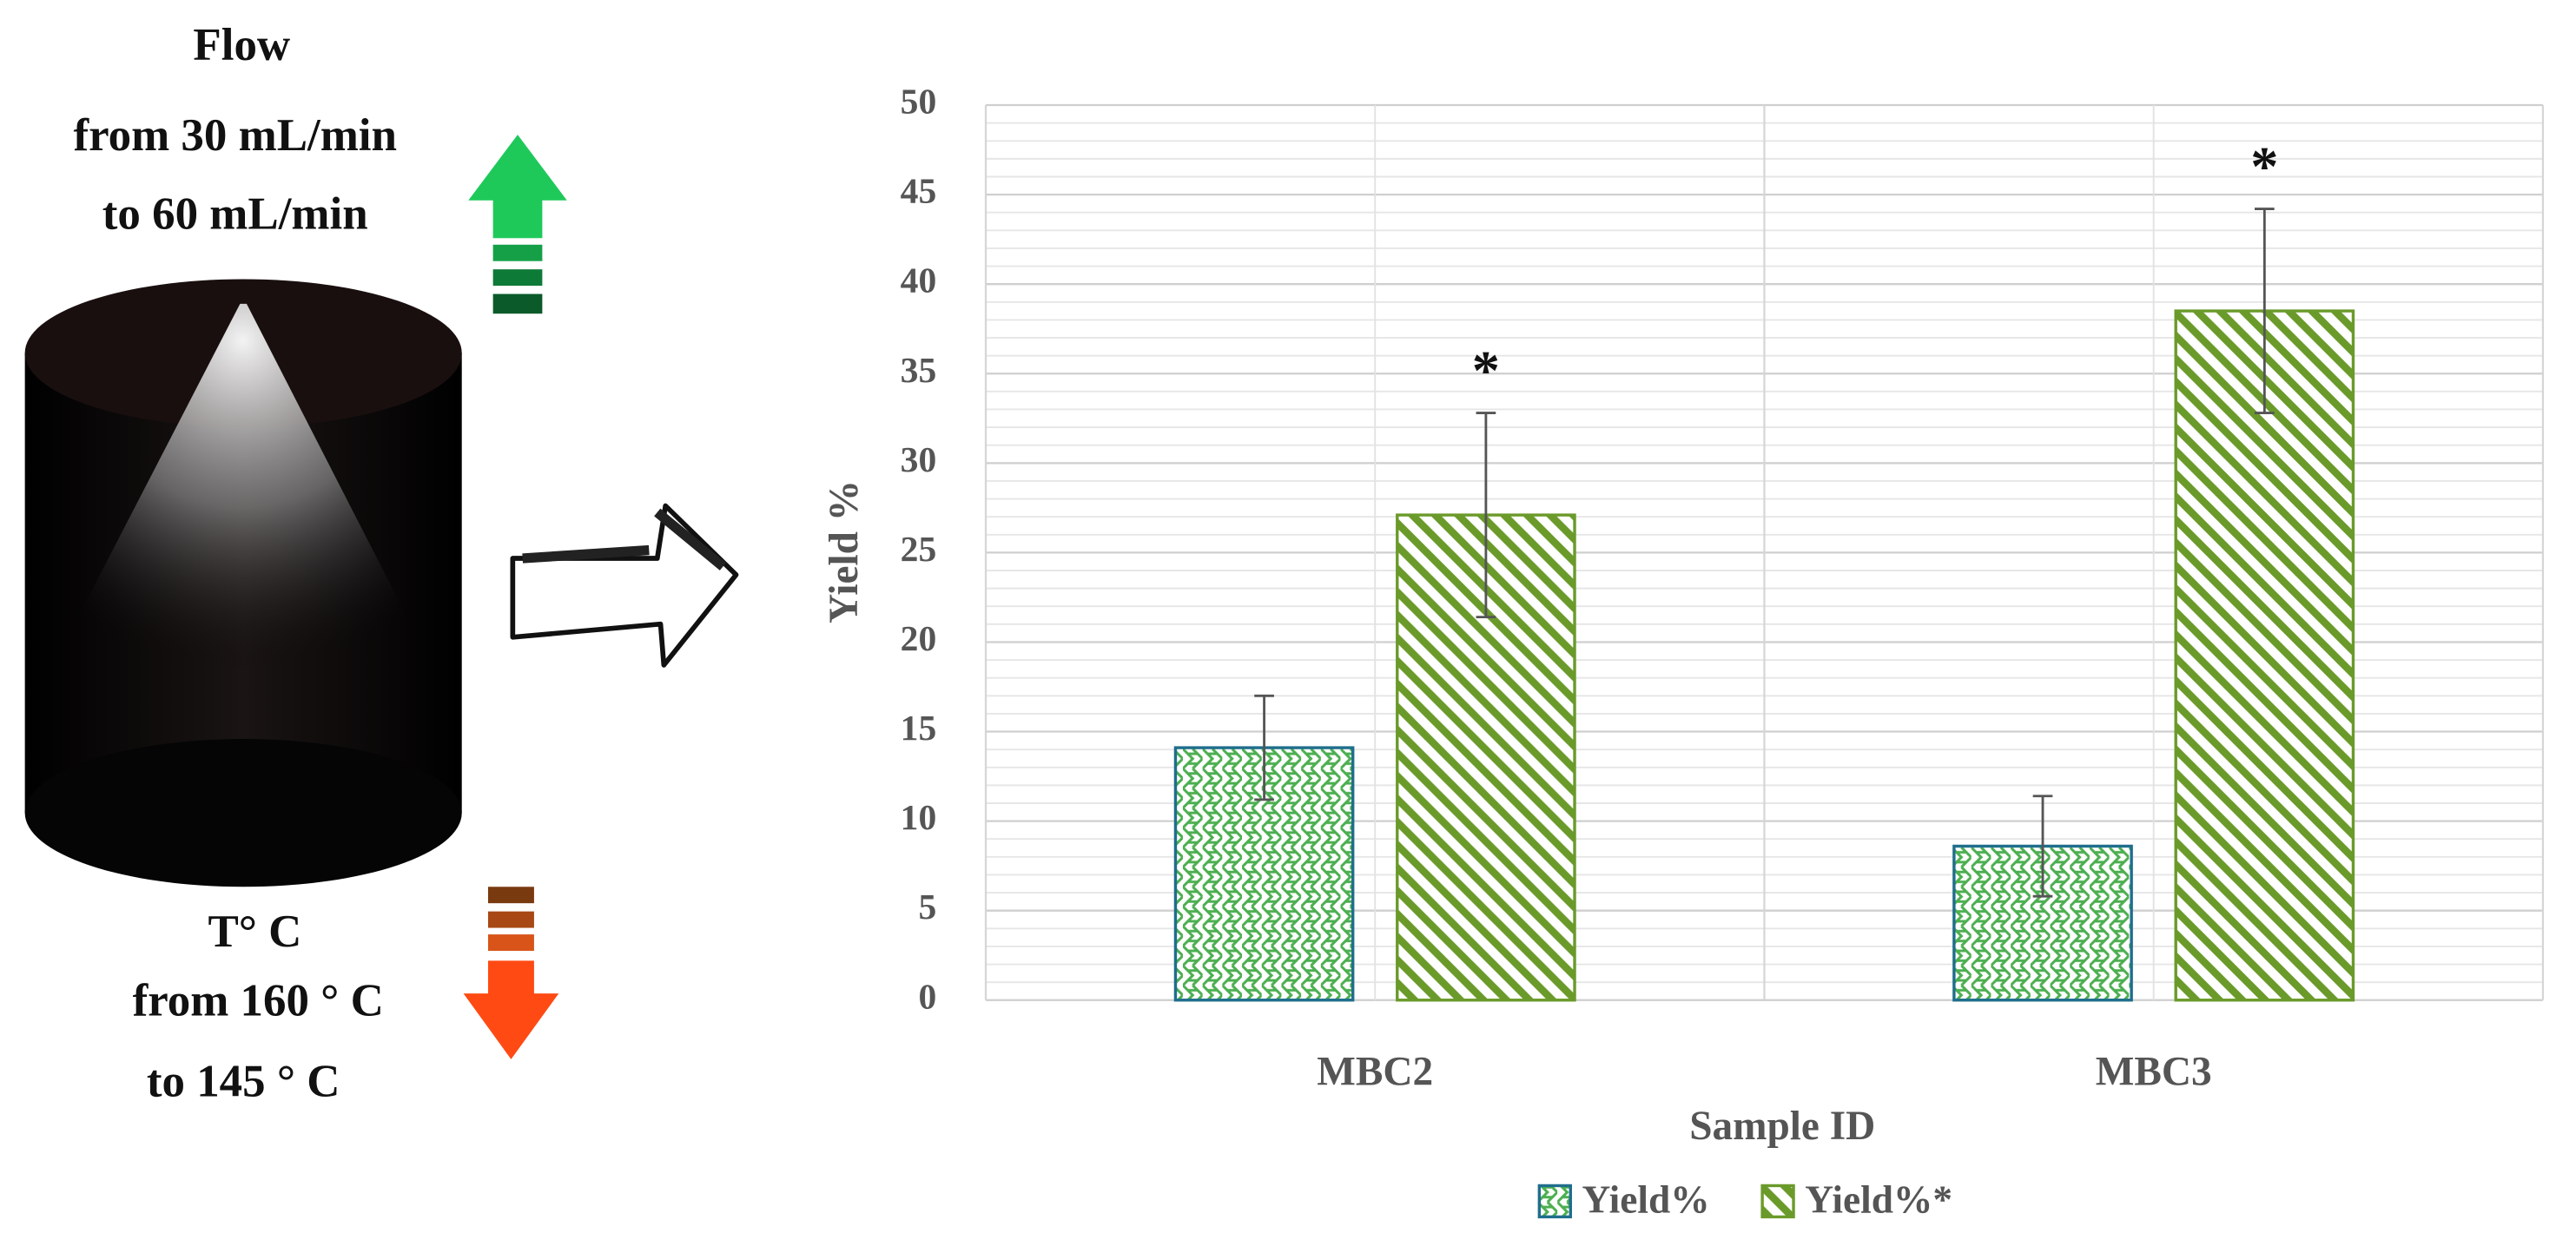  What do you see at coordinates (919, 728) in the screenshot?
I see `y-tick-label: 15` at bounding box center [919, 728].